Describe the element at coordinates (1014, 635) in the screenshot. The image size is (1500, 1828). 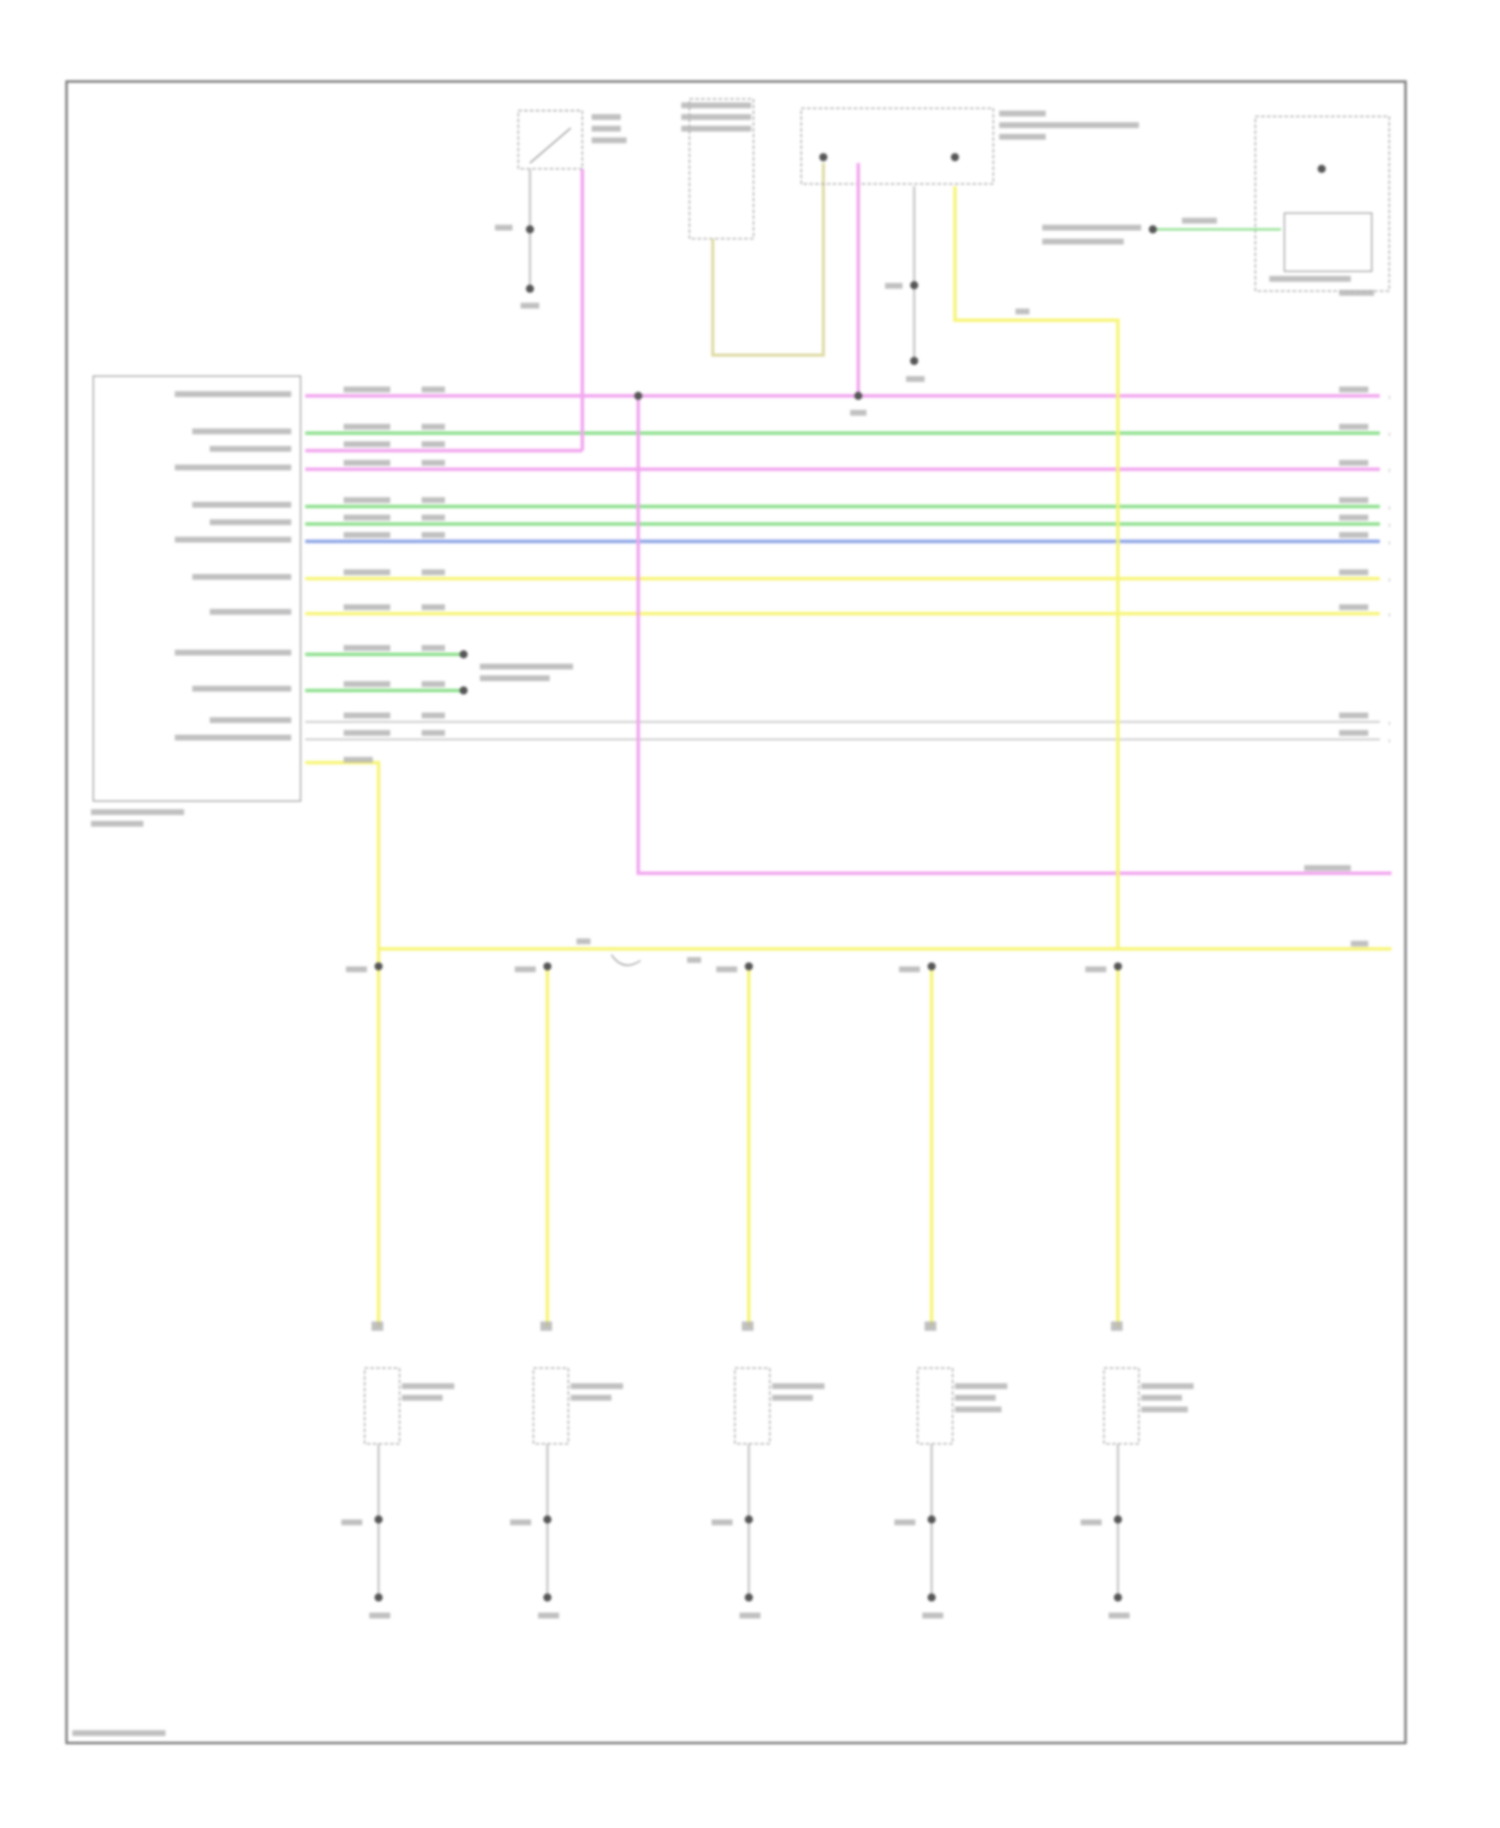
I see `wire-pink-branch` at that location.